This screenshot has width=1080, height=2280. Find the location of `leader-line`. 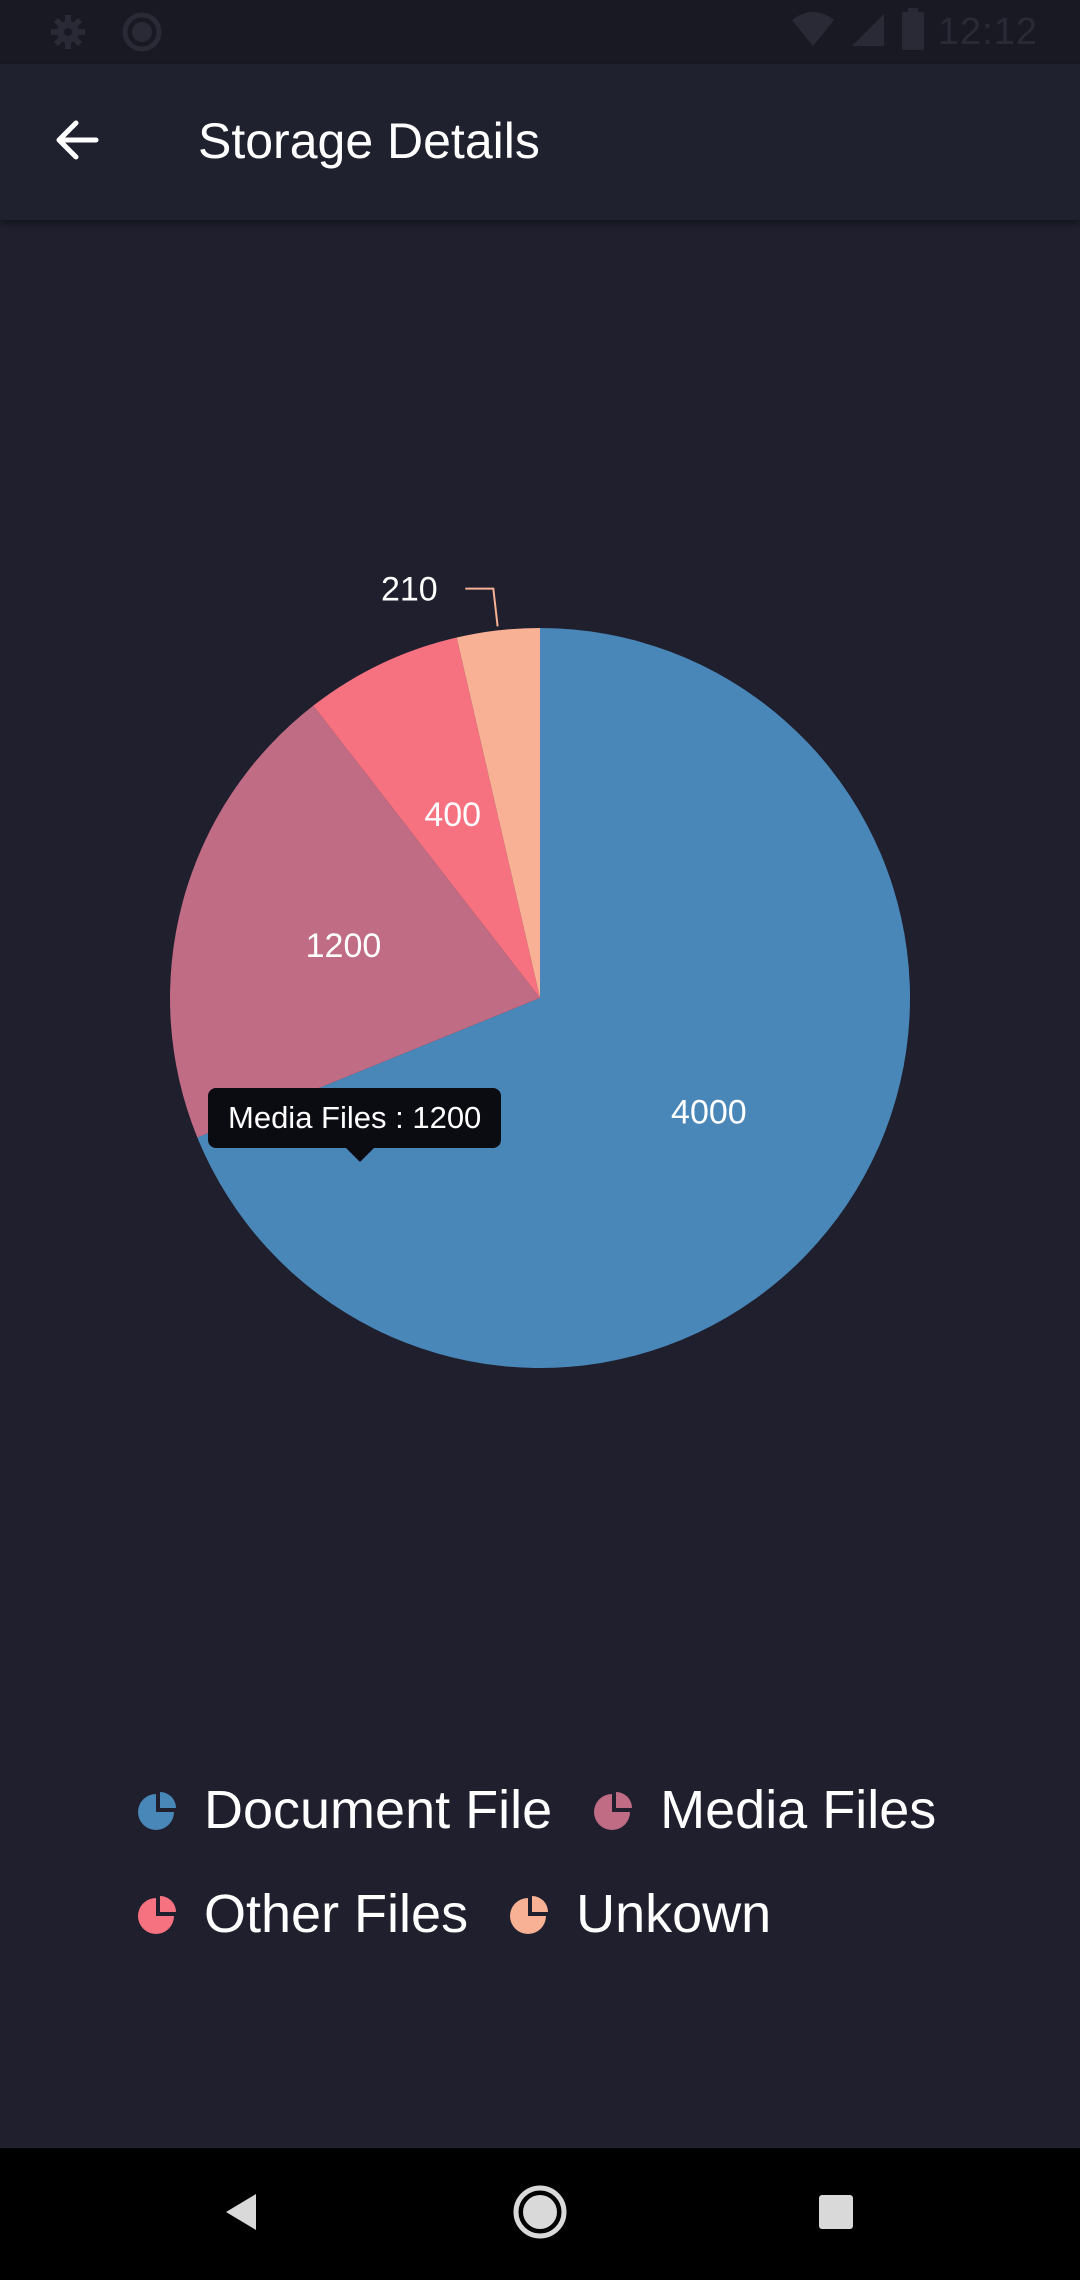

leader-line is located at coordinates (481, 608).